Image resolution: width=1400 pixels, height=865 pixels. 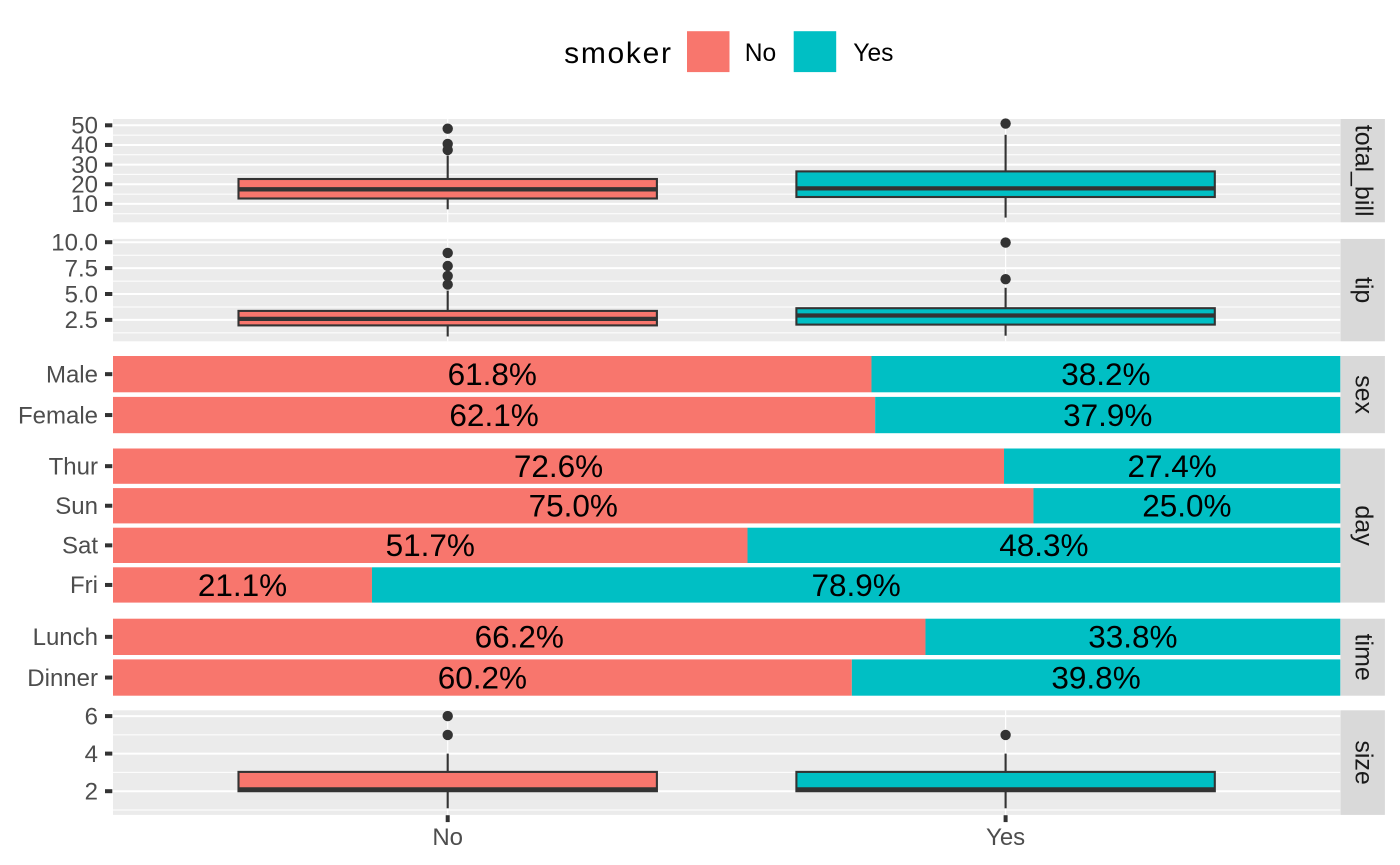 I want to click on svg-text: 40, so click(x=84, y=145).